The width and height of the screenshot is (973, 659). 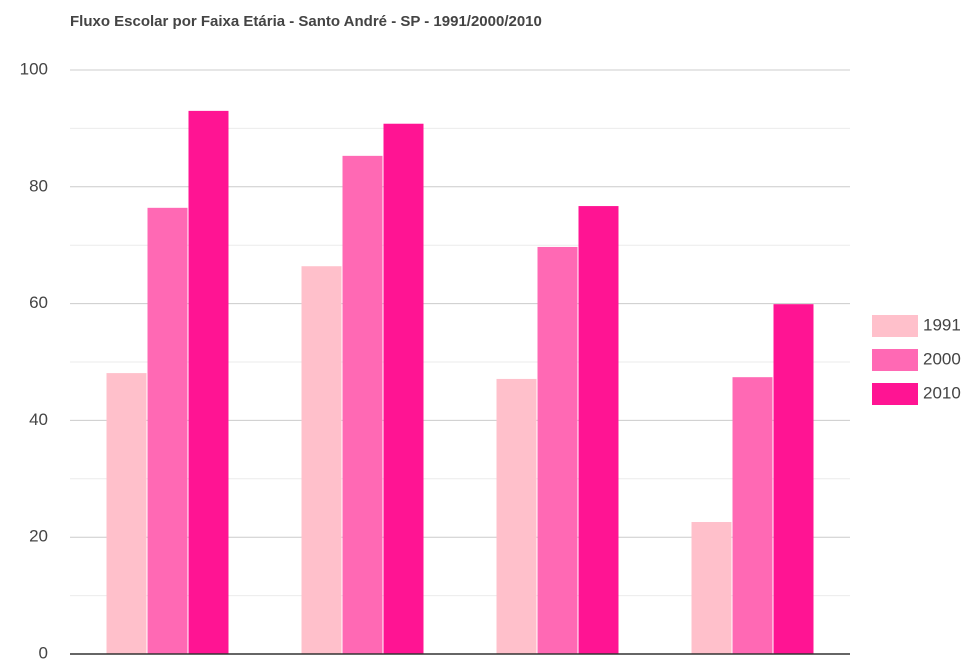 I want to click on legend-label: 1991, so click(x=942, y=324).